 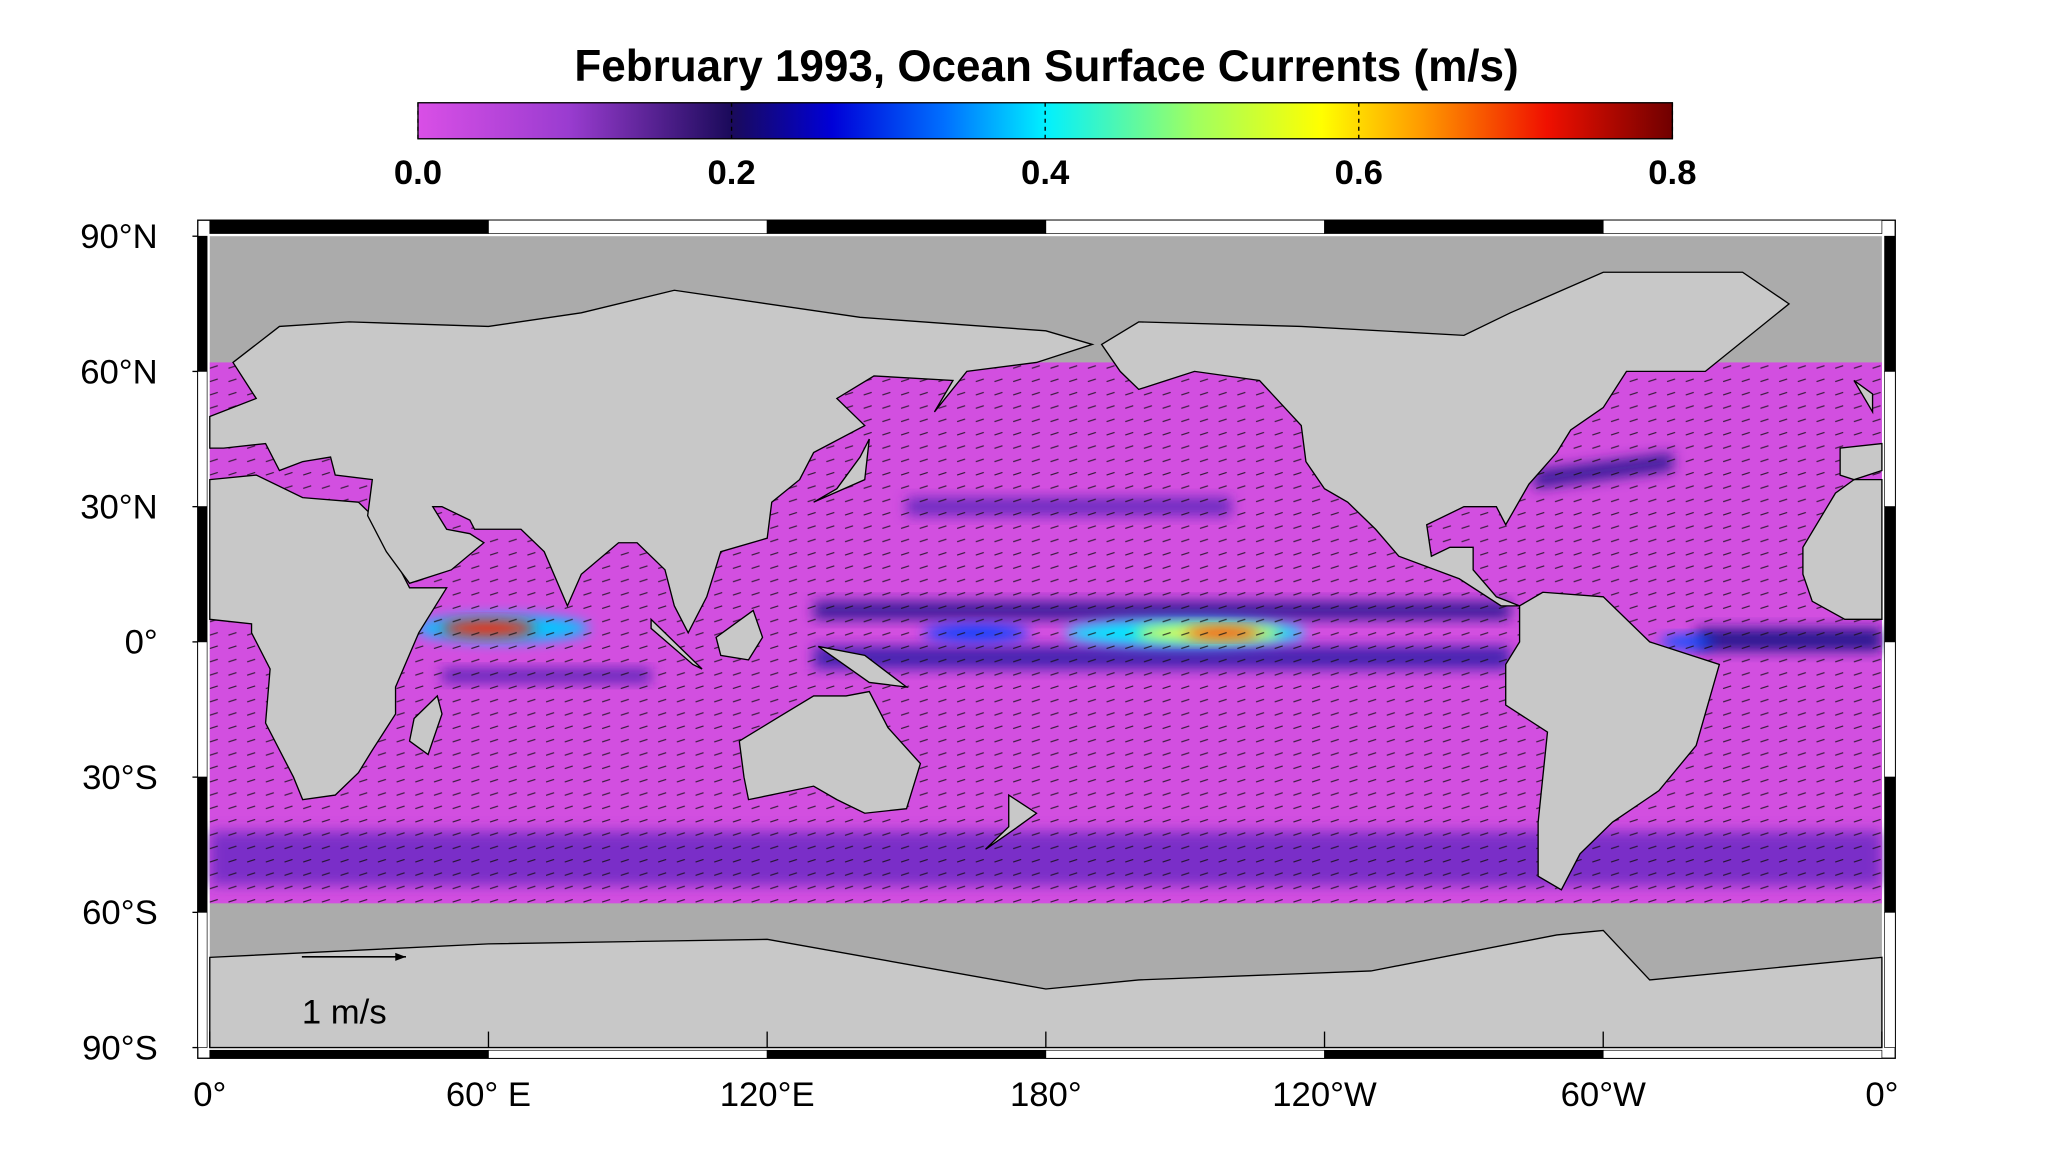 I want to click on scale-label: 1 m/s, so click(x=344, y=1012).